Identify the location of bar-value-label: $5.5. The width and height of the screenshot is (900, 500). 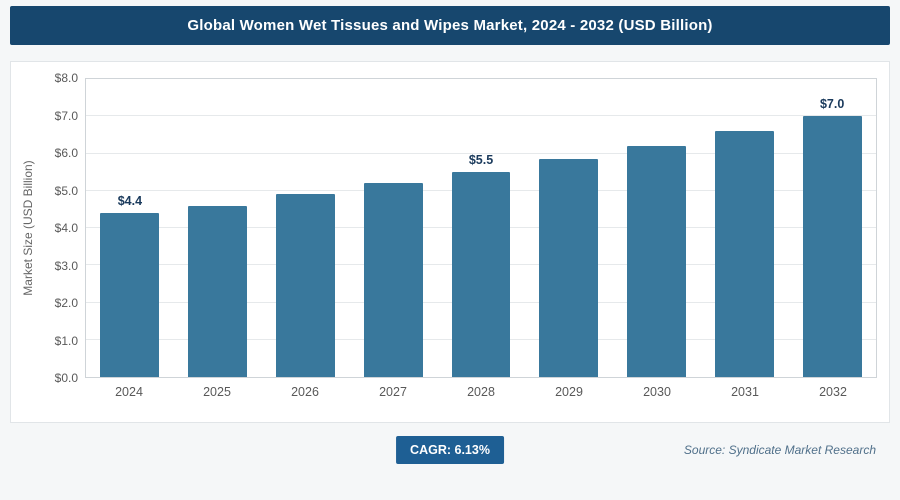
(481, 160).